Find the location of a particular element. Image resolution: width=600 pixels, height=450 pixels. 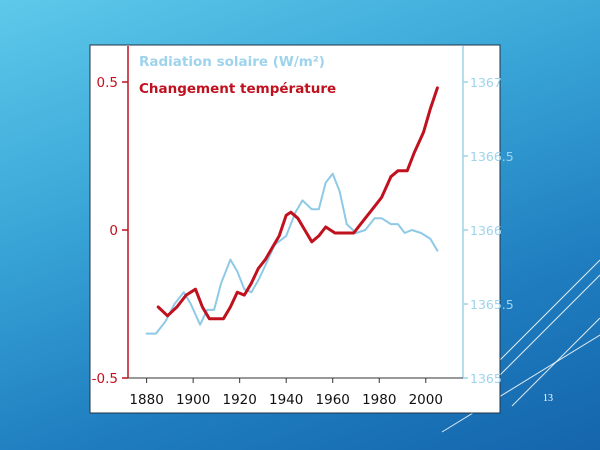

x-tick-label: 1900 is located at coordinates (193, 400).